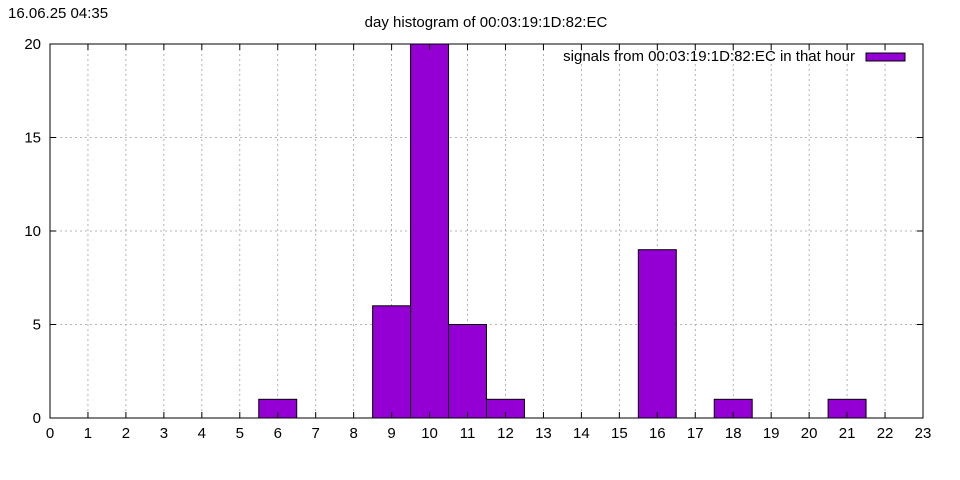 This screenshot has height=480, width=960. I want to click on x-tick-label: 15, so click(619, 433).